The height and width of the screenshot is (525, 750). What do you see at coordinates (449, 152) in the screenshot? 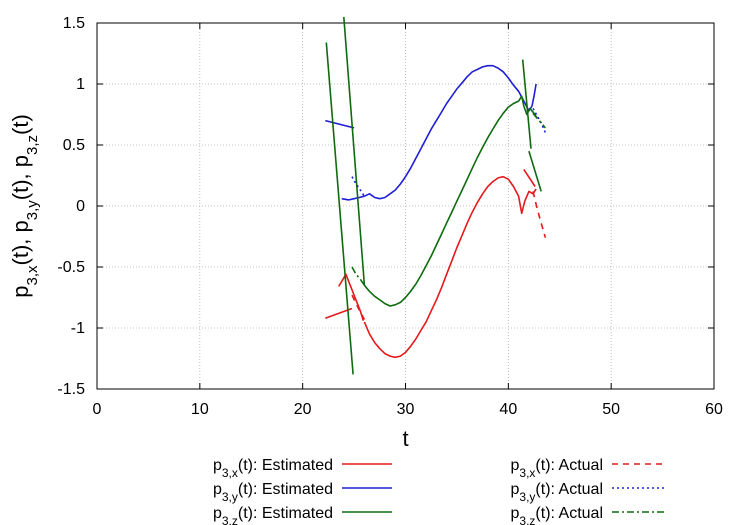
I see `series-py-act` at bounding box center [449, 152].